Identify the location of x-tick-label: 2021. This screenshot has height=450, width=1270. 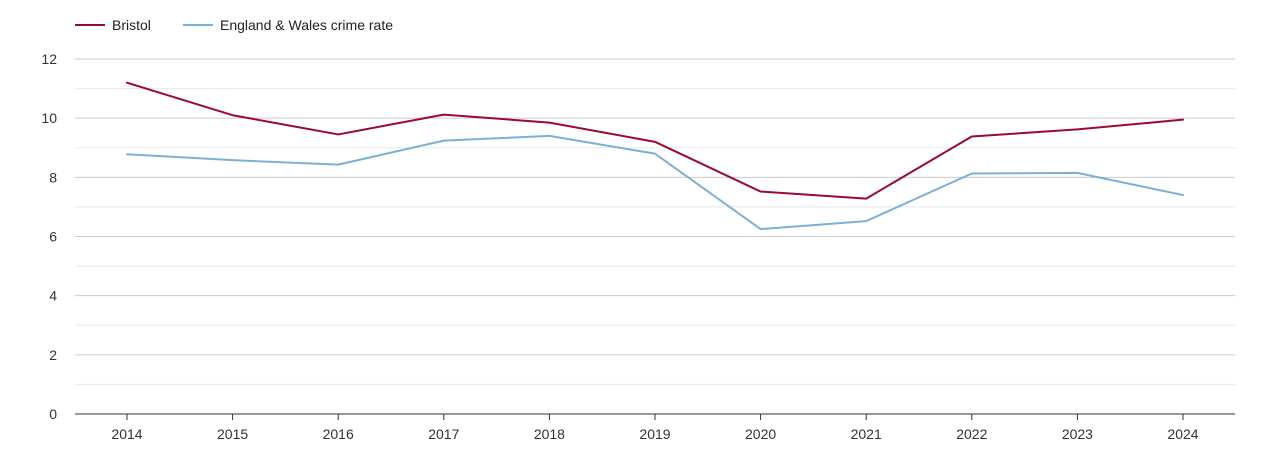
(866, 434).